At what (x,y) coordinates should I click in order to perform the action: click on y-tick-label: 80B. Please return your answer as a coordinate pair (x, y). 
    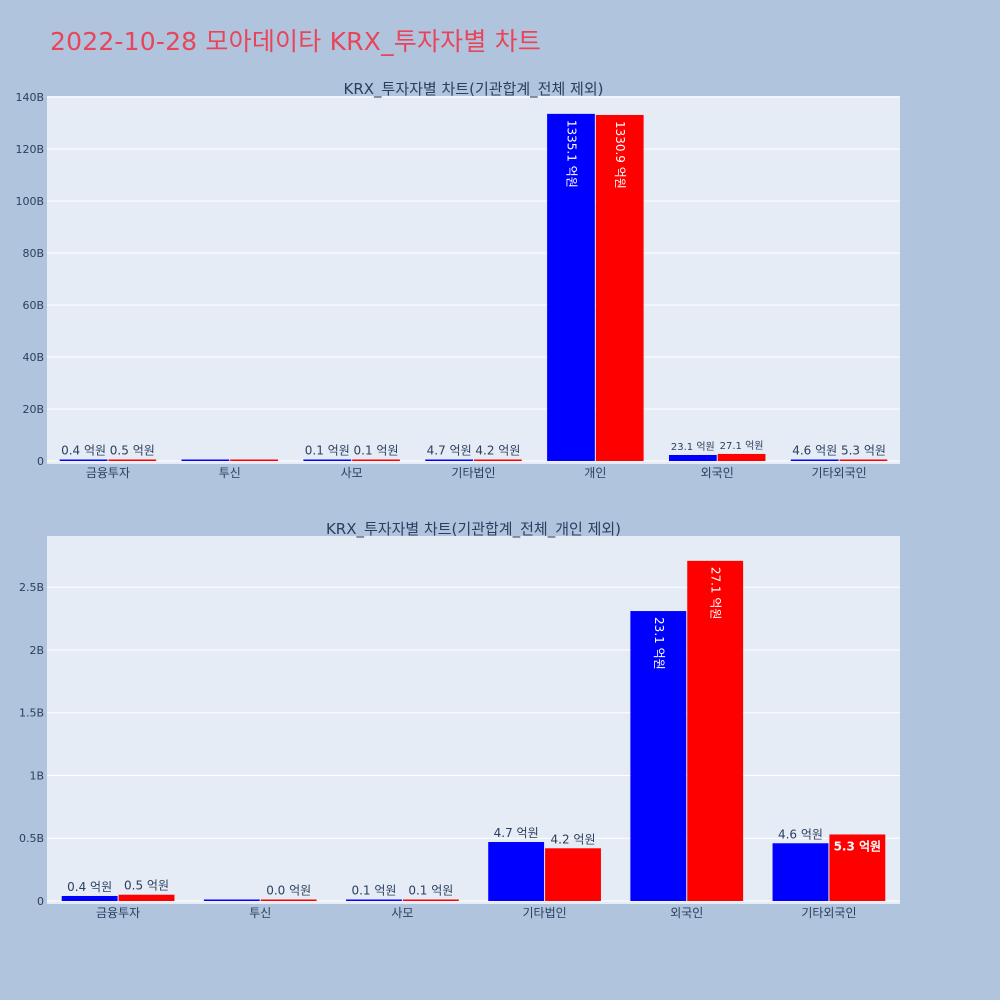
    Looking at the image, I should click on (33, 253).